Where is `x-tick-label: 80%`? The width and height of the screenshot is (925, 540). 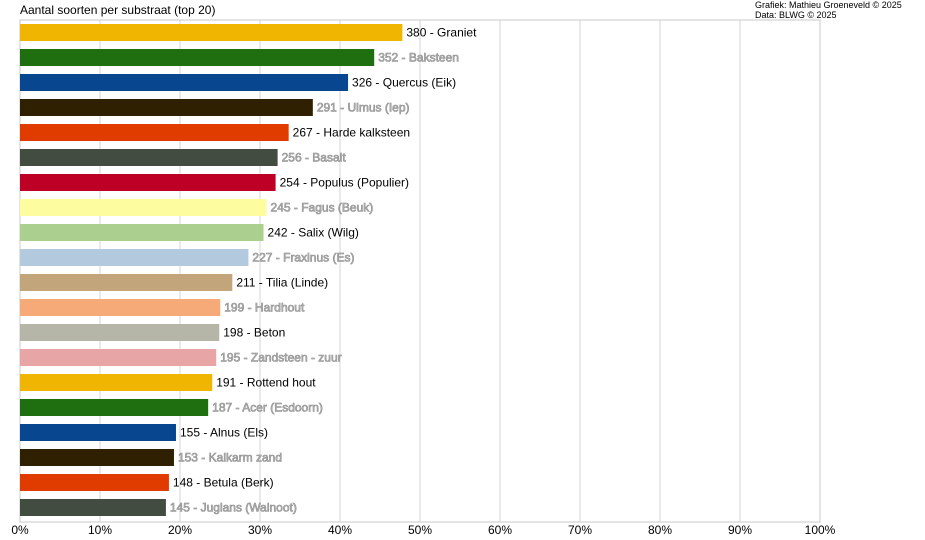
x-tick-label: 80% is located at coordinates (660, 530).